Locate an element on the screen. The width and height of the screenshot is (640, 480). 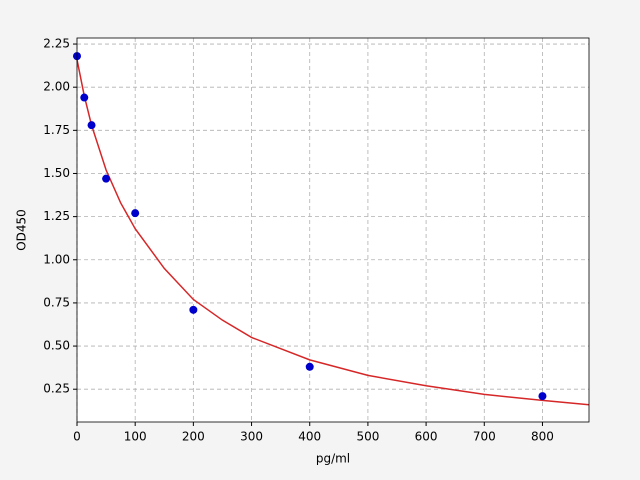
x-tick-label: 800 is located at coordinates (542, 437).